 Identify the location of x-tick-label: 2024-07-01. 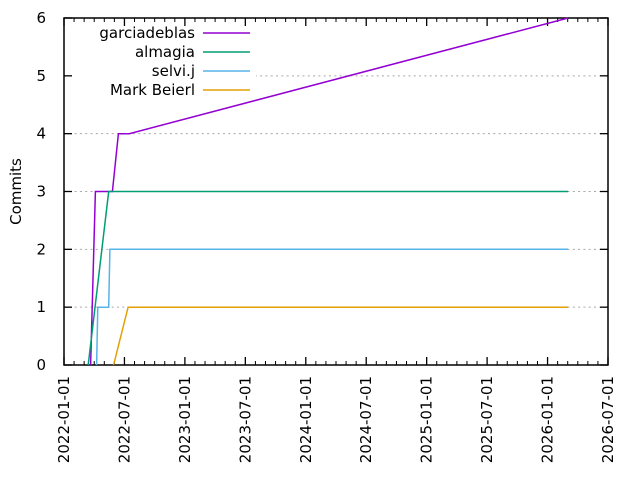
(366, 419).